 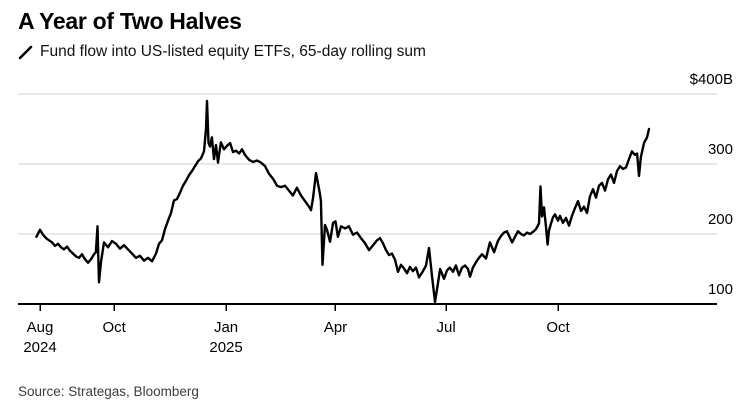 What do you see at coordinates (40, 327) in the screenshot?
I see `x-tick-label: Aug` at bounding box center [40, 327].